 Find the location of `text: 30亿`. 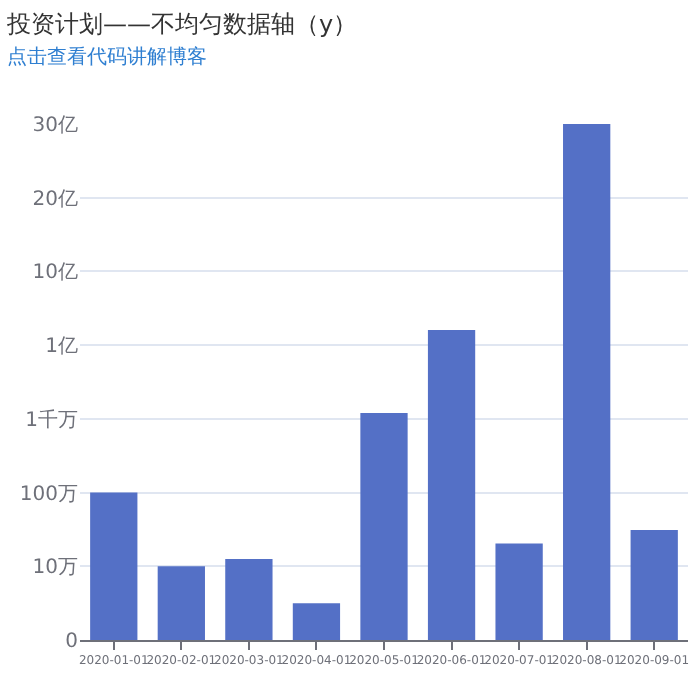

text: 30亿 is located at coordinates (55, 126).